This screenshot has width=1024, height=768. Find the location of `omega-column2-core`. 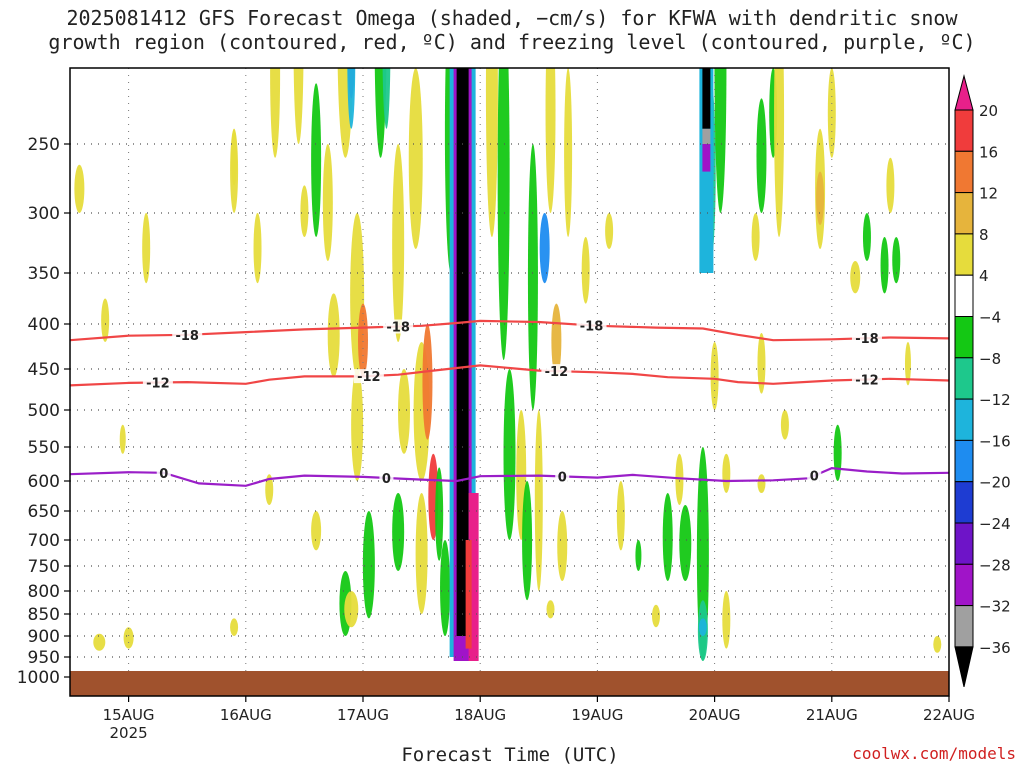

omega-column2-core is located at coordinates (706, 98).